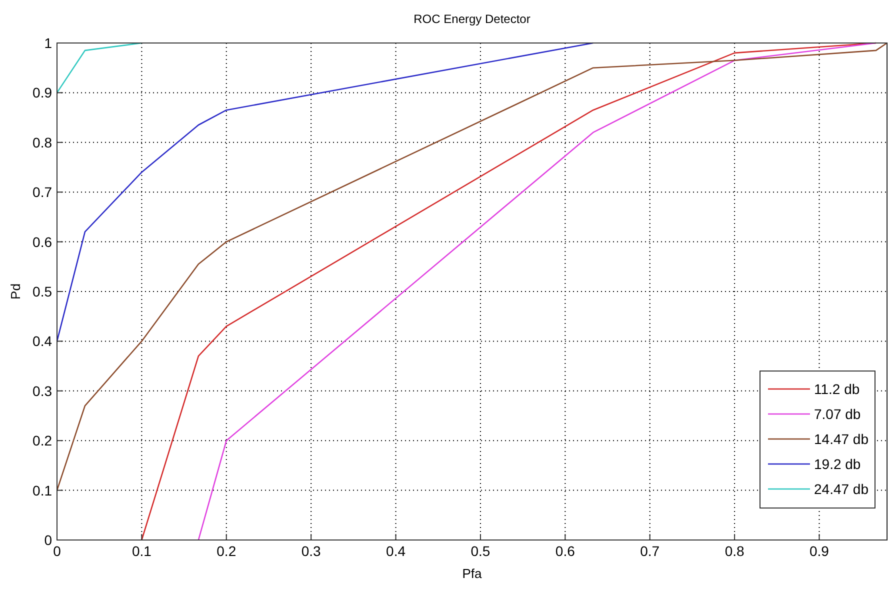 This screenshot has height=590, width=888. What do you see at coordinates (734, 551) in the screenshot?
I see `x-tick-label: 0.8` at bounding box center [734, 551].